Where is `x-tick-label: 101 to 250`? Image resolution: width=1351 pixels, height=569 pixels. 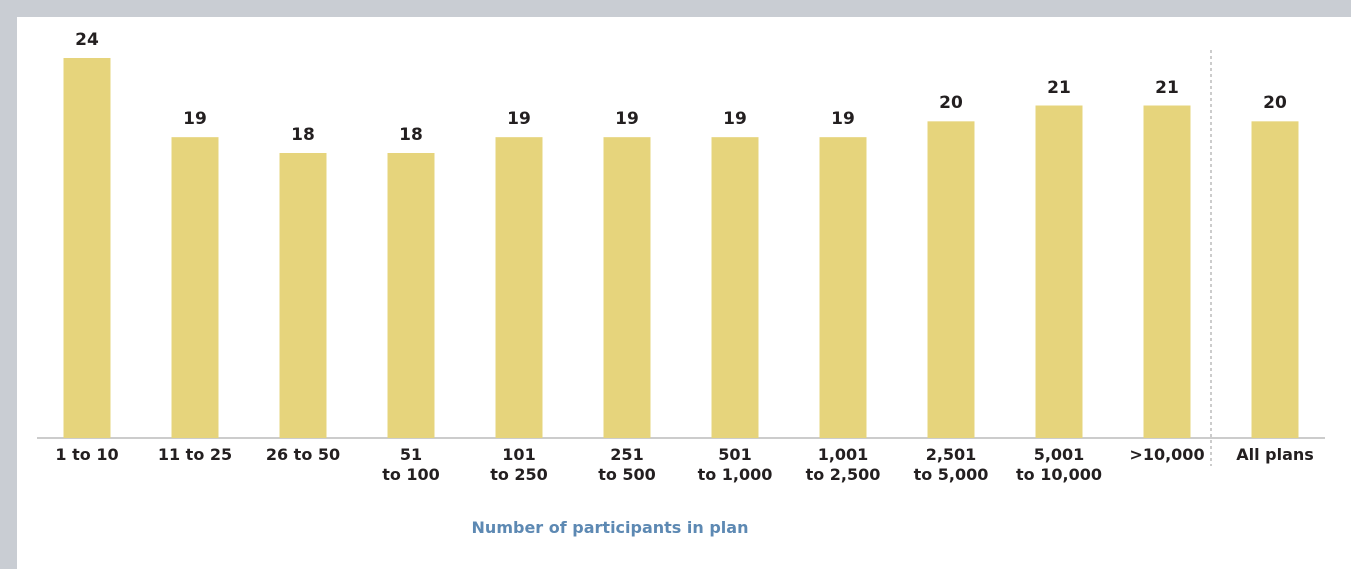 x-tick-label: 101 to 250 is located at coordinates (519, 464).